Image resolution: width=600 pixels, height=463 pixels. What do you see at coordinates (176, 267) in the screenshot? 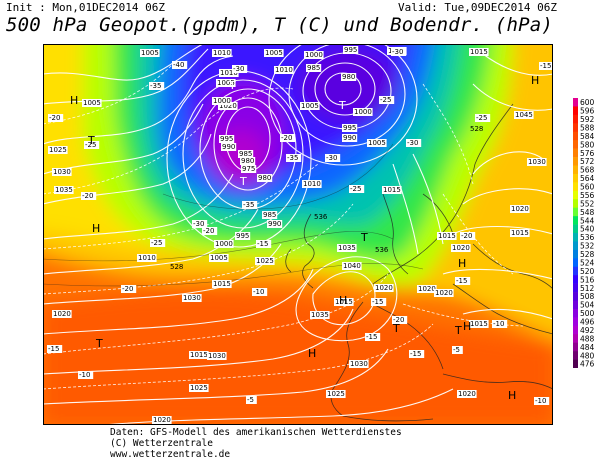
I see `height-label: 528` at bounding box center [176, 267].